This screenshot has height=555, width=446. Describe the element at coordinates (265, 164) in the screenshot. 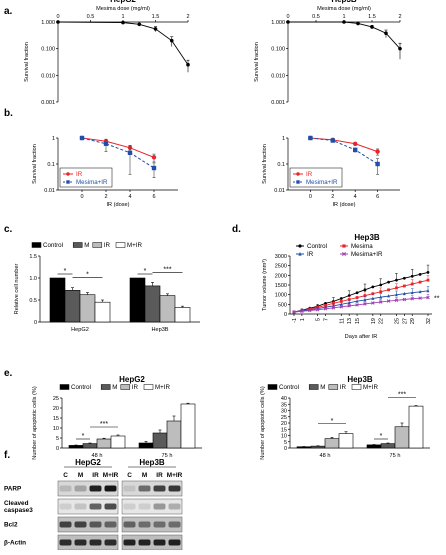

I see `y-axis-label: Survival fraction` at that location.